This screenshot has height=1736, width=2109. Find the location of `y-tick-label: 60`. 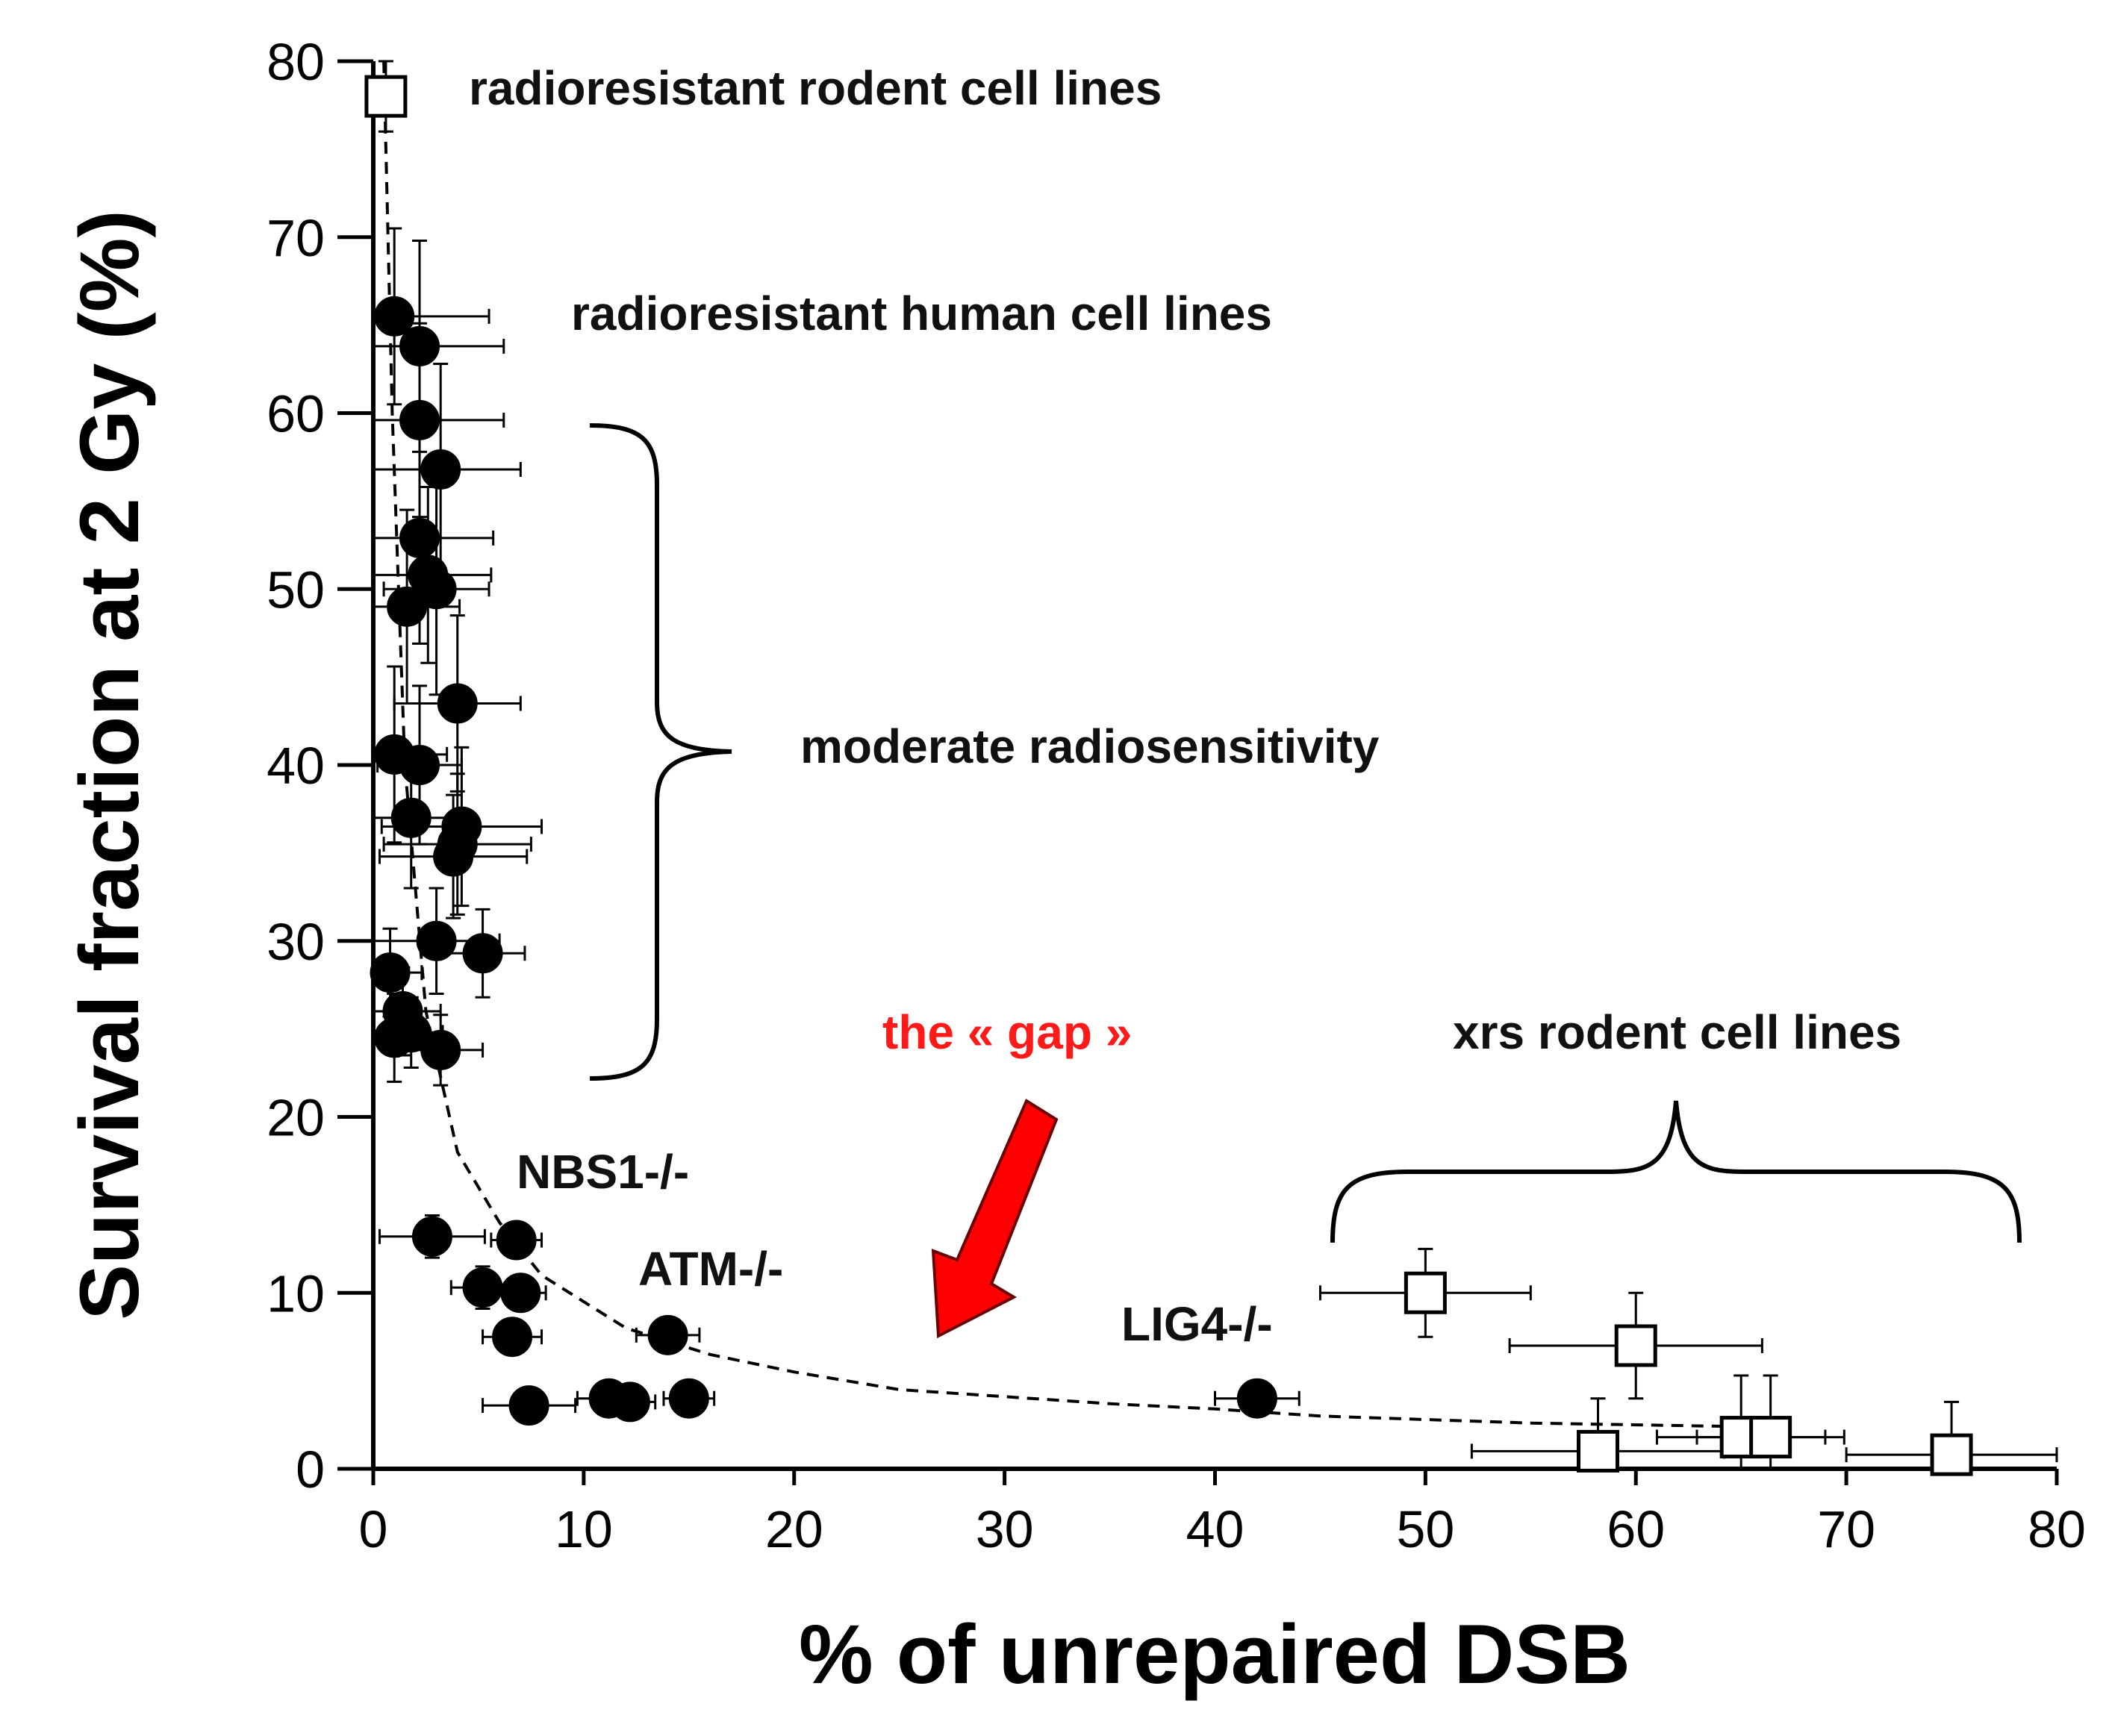

y-tick-label: 60 is located at coordinates (296, 414).